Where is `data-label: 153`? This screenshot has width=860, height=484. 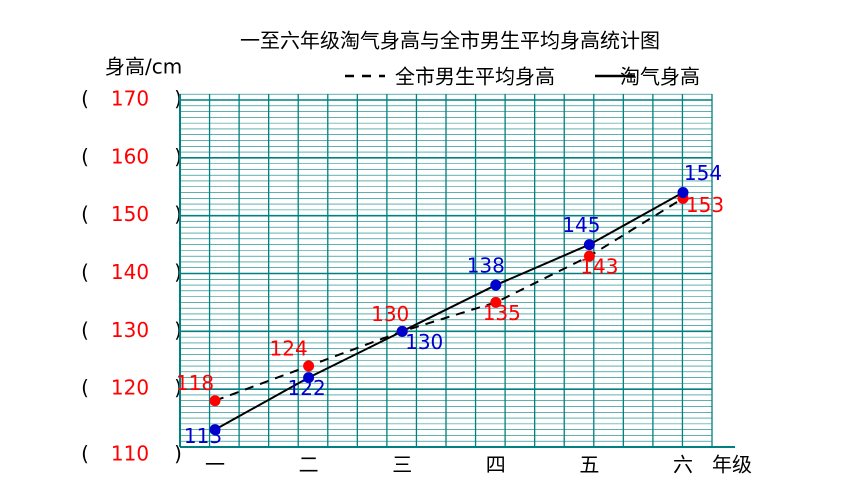
data-label: 153 is located at coordinates (705, 205).